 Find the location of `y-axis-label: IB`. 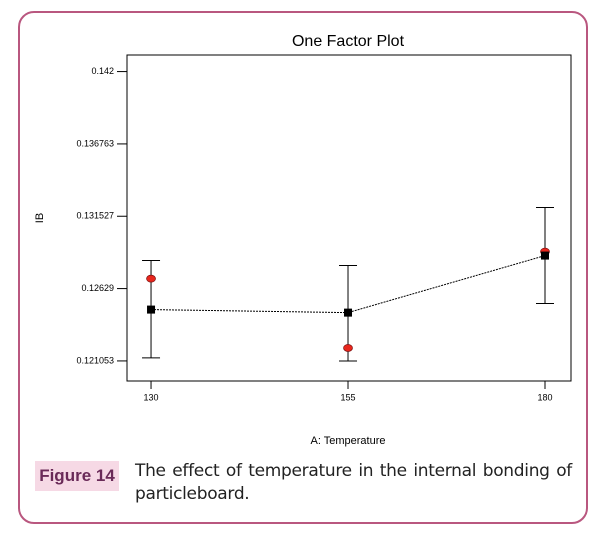

y-axis-label: IB is located at coordinates (40, 218).